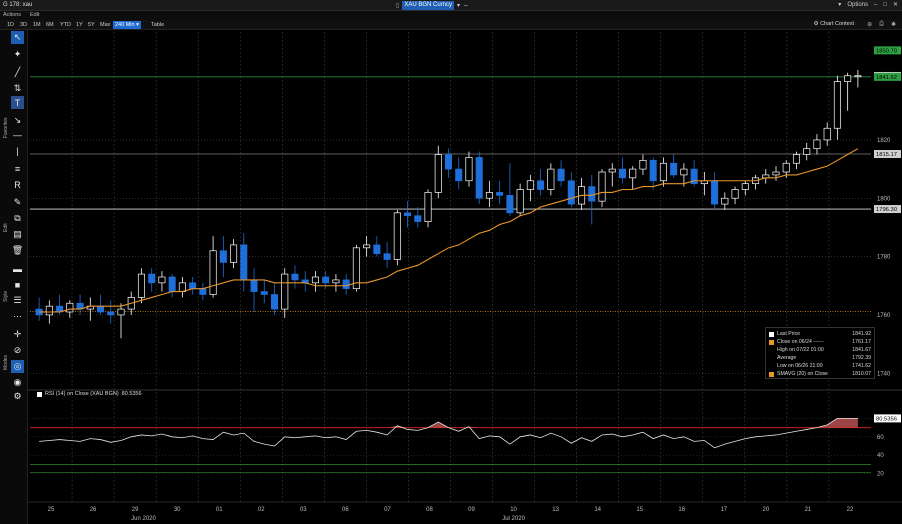 This screenshot has width=902, height=524. What do you see at coordinates (840, 5) in the screenshot?
I see `options-menu-icon: ▾` at bounding box center [840, 5].